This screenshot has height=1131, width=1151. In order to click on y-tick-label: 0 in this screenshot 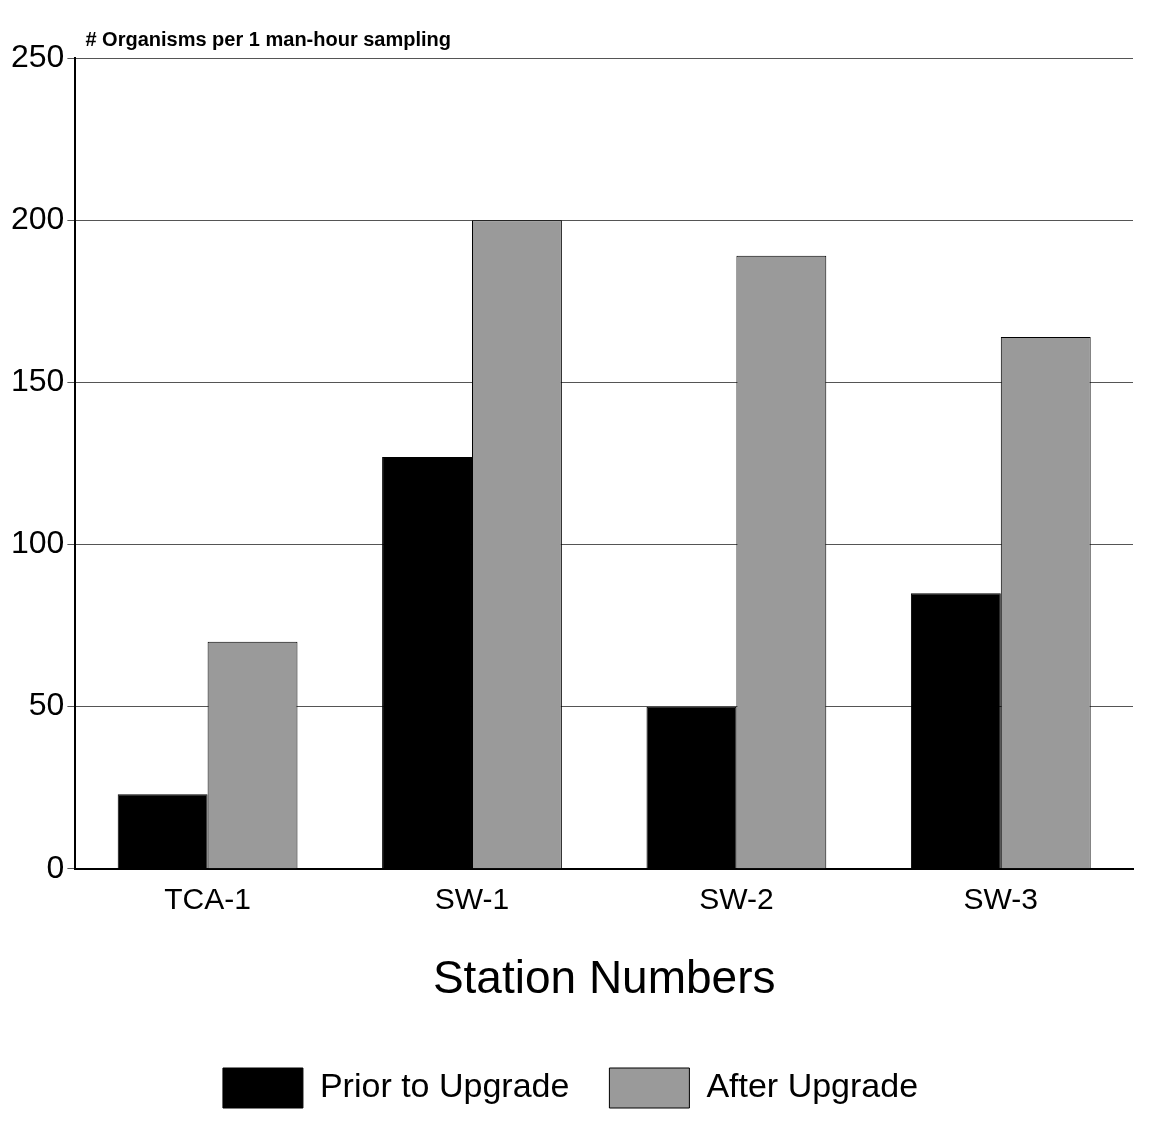, I will do `click(55, 866)`.